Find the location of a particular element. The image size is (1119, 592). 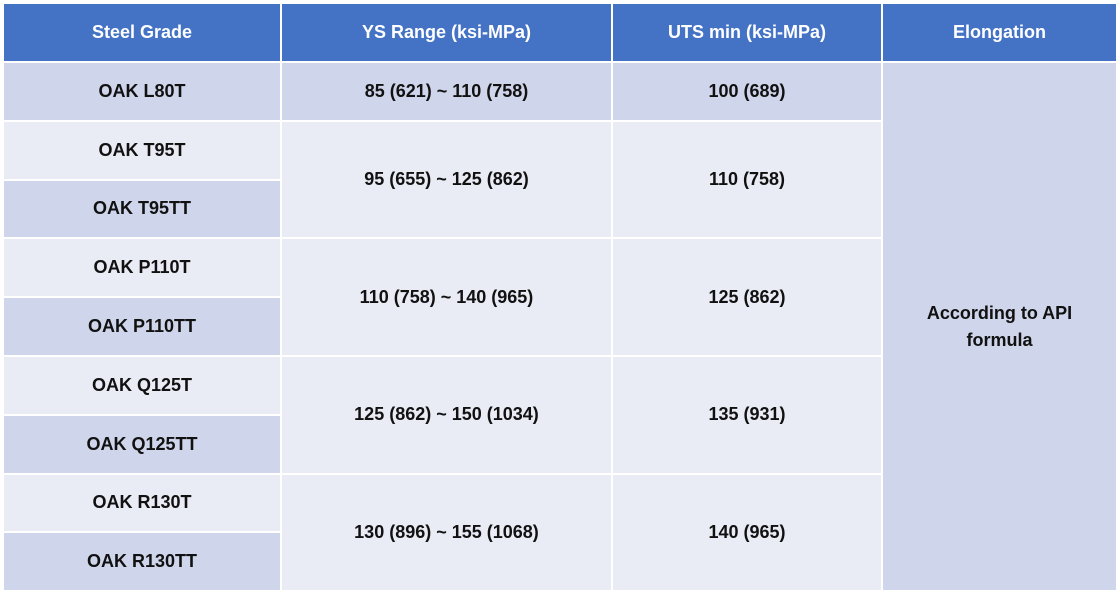

ys-cell: 95 (655) ~ 125 (862) is located at coordinates (446, 179).